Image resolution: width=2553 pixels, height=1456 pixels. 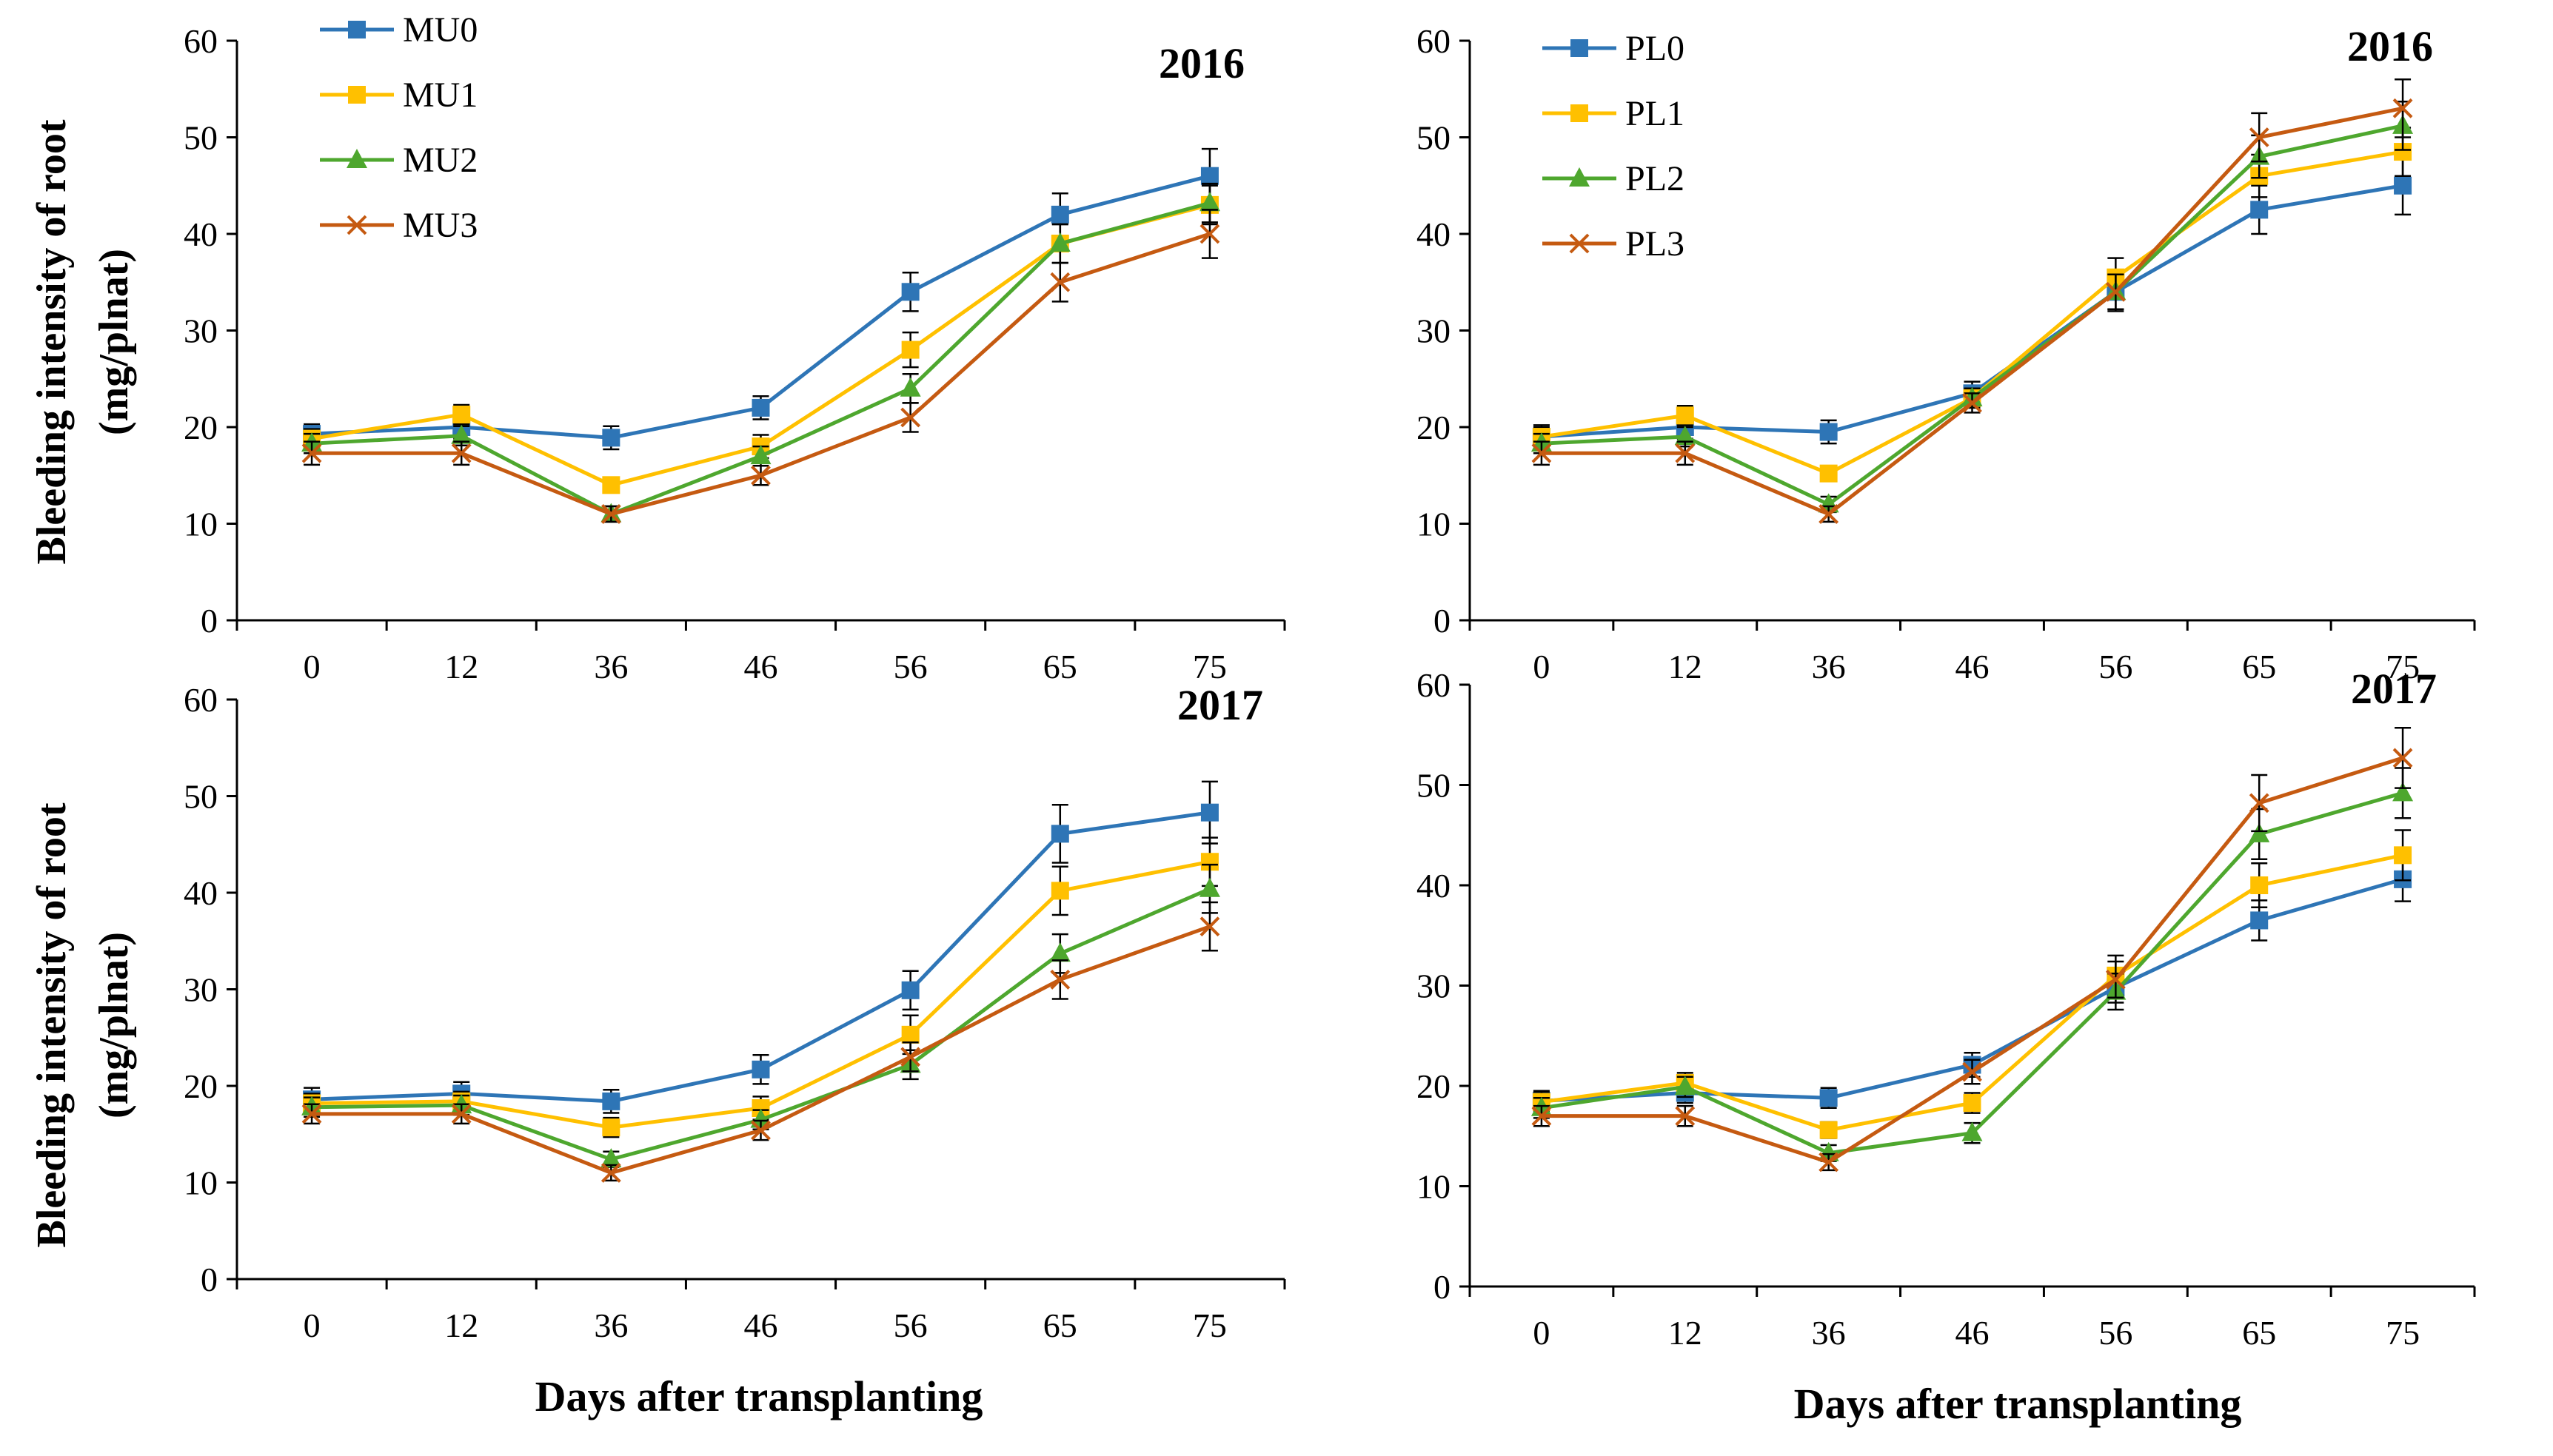 What do you see at coordinates (2390, 46) in the screenshot?
I see `year-label-top-right: 2016` at bounding box center [2390, 46].